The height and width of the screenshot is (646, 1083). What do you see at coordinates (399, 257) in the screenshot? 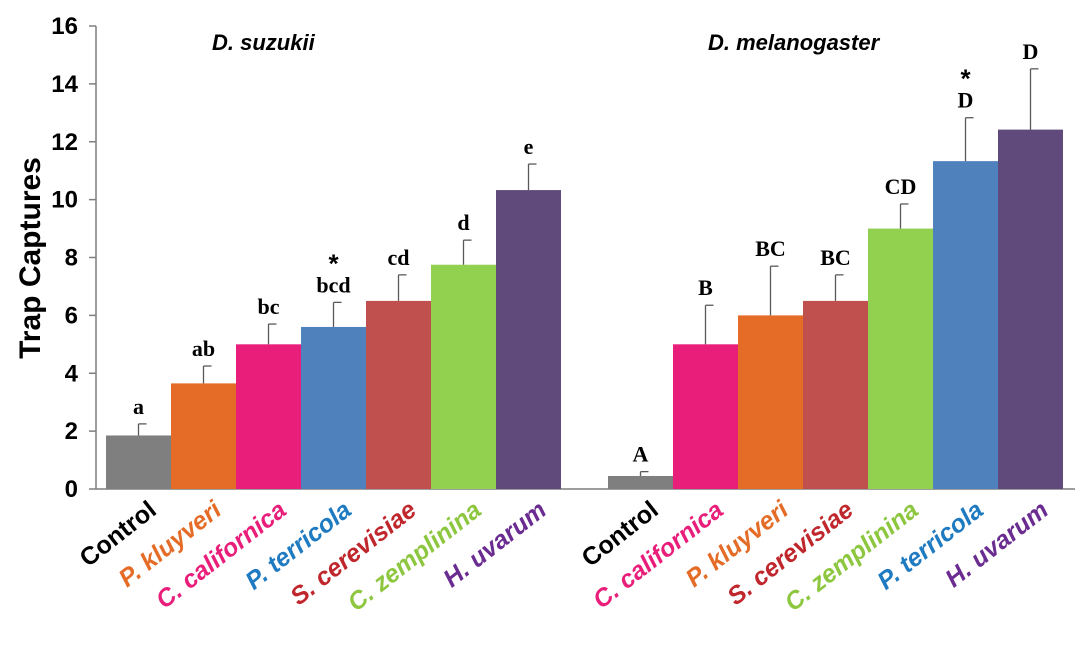
I see `significance-label: cd` at bounding box center [399, 257].